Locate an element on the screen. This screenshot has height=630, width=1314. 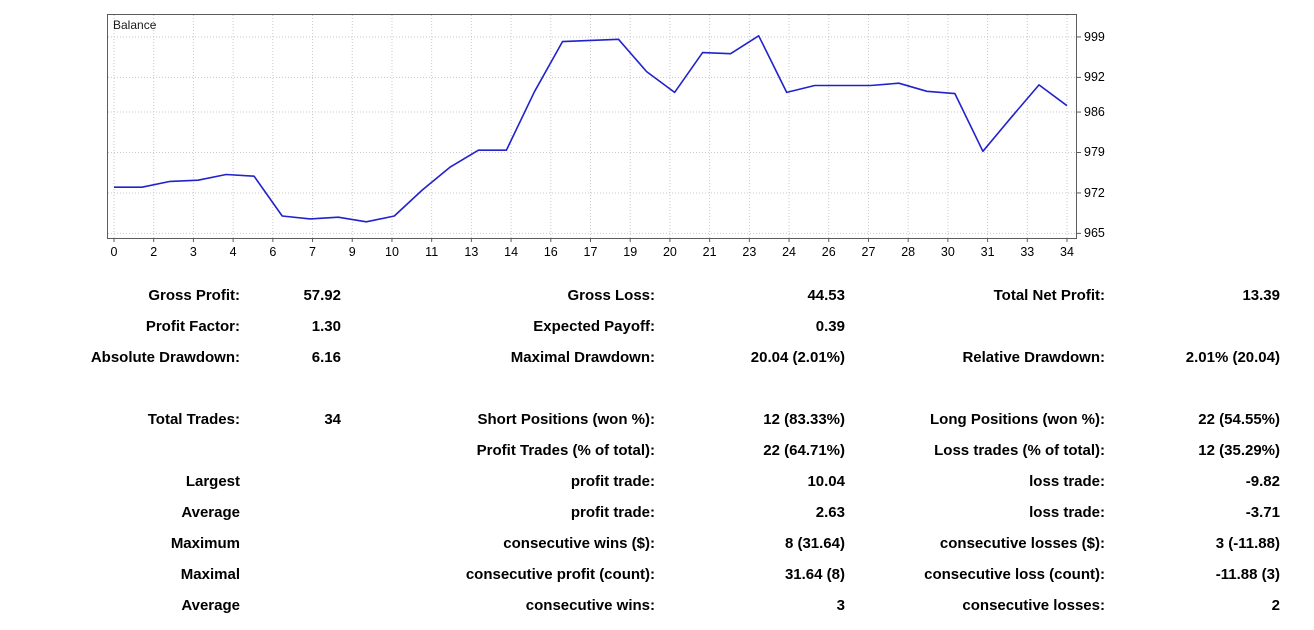
x-tick-label: 34 is located at coordinates (1067, 252).